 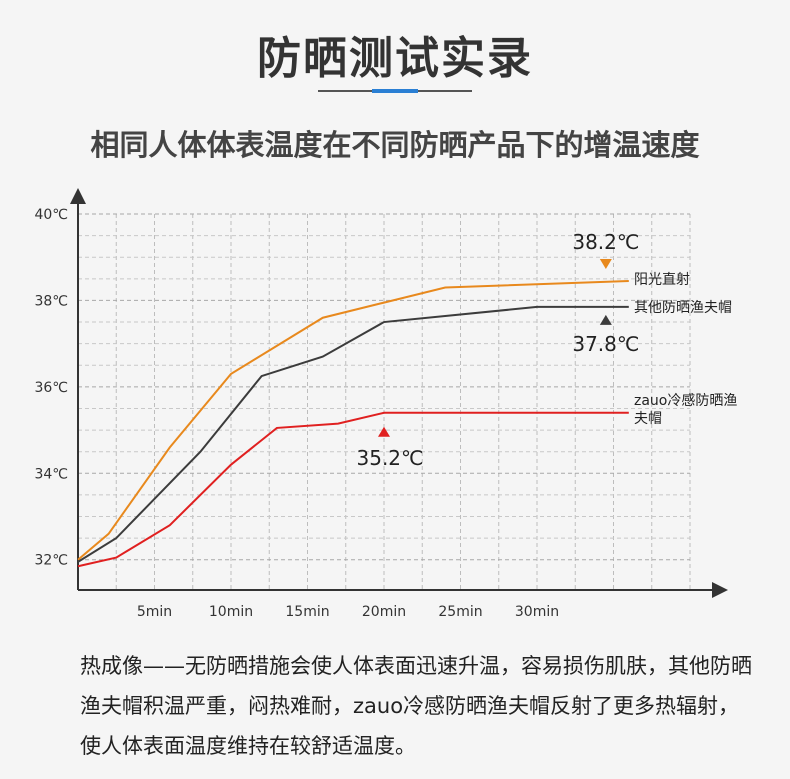 What do you see at coordinates (231, 612) in the screenshot?
I see `x-tick-label: 10min` at bounding box center [231, 612].